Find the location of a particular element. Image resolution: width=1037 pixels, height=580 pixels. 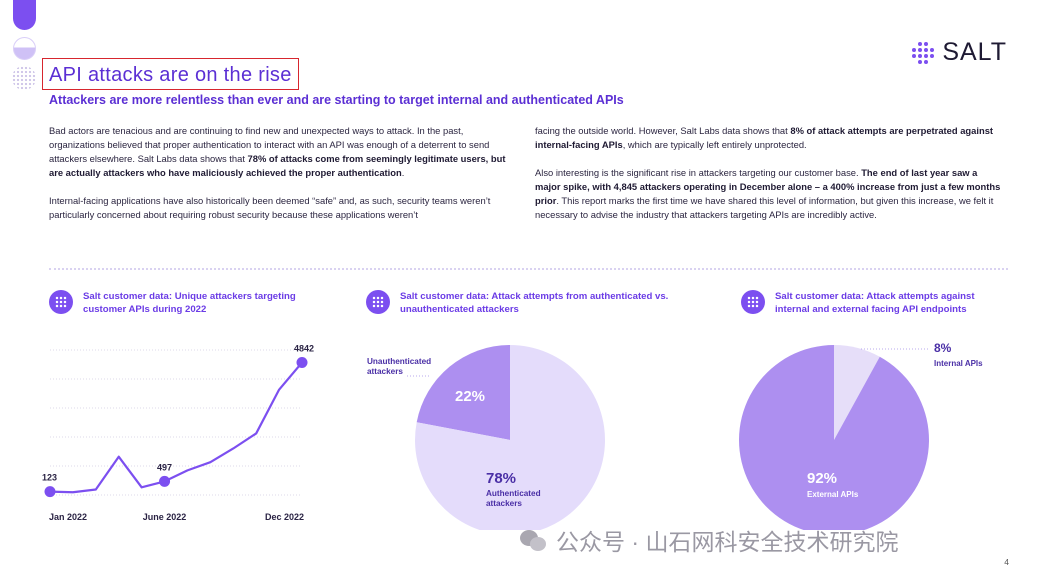

slice-value-label: 22% is located at coordinates (470, 396).